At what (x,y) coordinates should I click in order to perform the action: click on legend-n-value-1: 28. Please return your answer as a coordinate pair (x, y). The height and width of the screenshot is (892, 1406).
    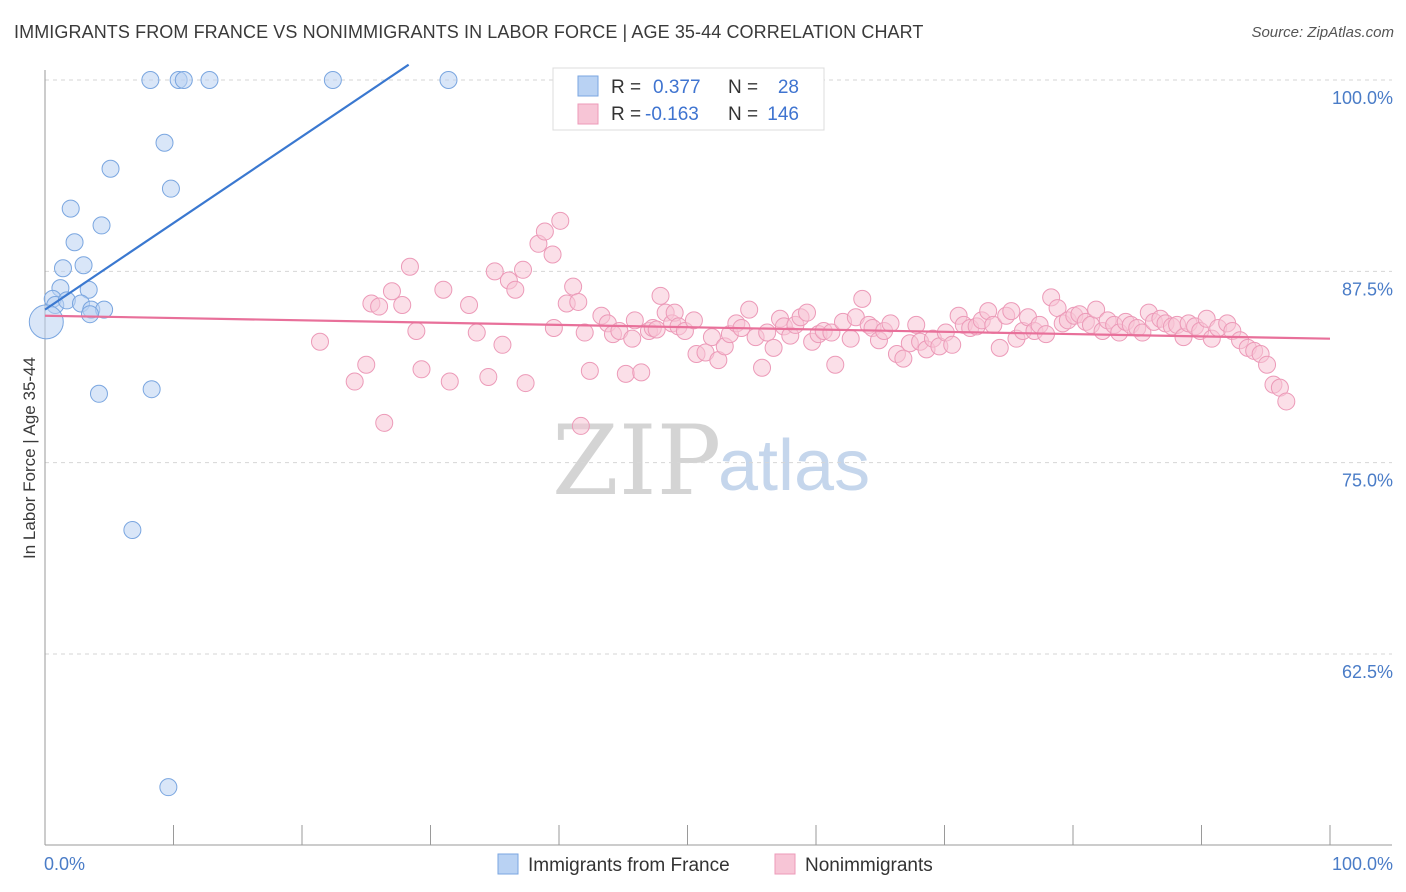
    Looking at the image, I should click on (788, 87).